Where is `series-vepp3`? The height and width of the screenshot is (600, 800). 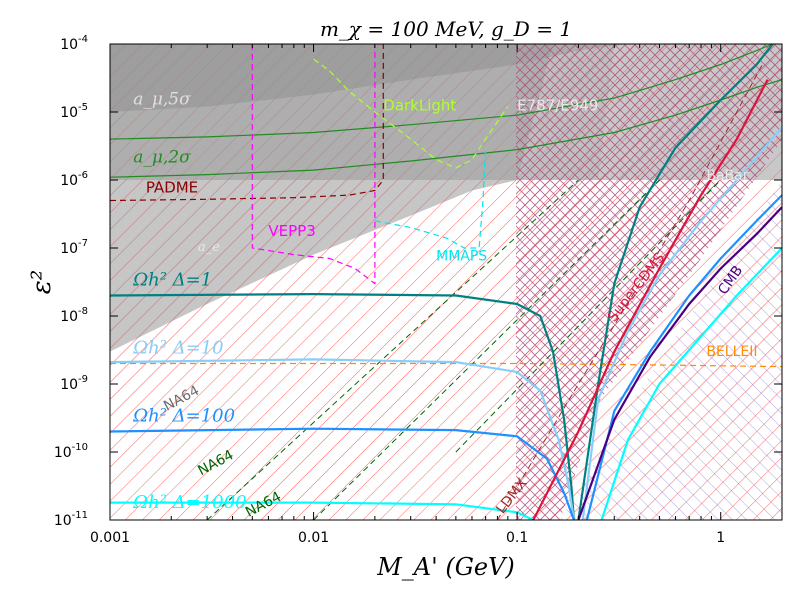 series-vepp3 is located at coordinates (313, 164).